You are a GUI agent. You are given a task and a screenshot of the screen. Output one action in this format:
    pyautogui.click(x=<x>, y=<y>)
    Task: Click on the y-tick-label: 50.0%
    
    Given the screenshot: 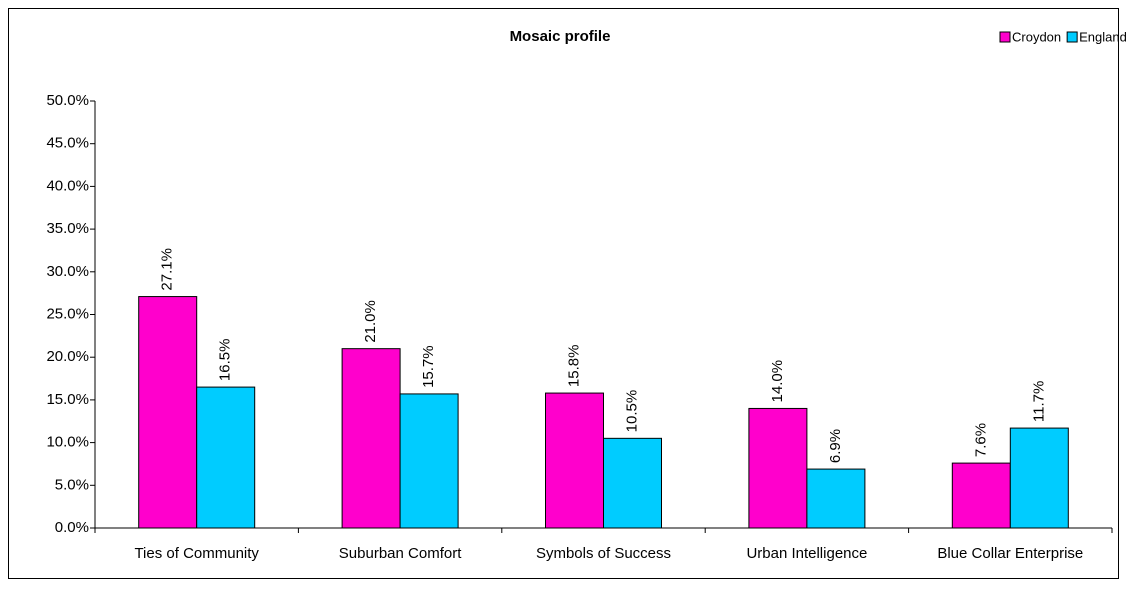 What is the action you would take?
    pyautogui.click(x=67, y=100)
    